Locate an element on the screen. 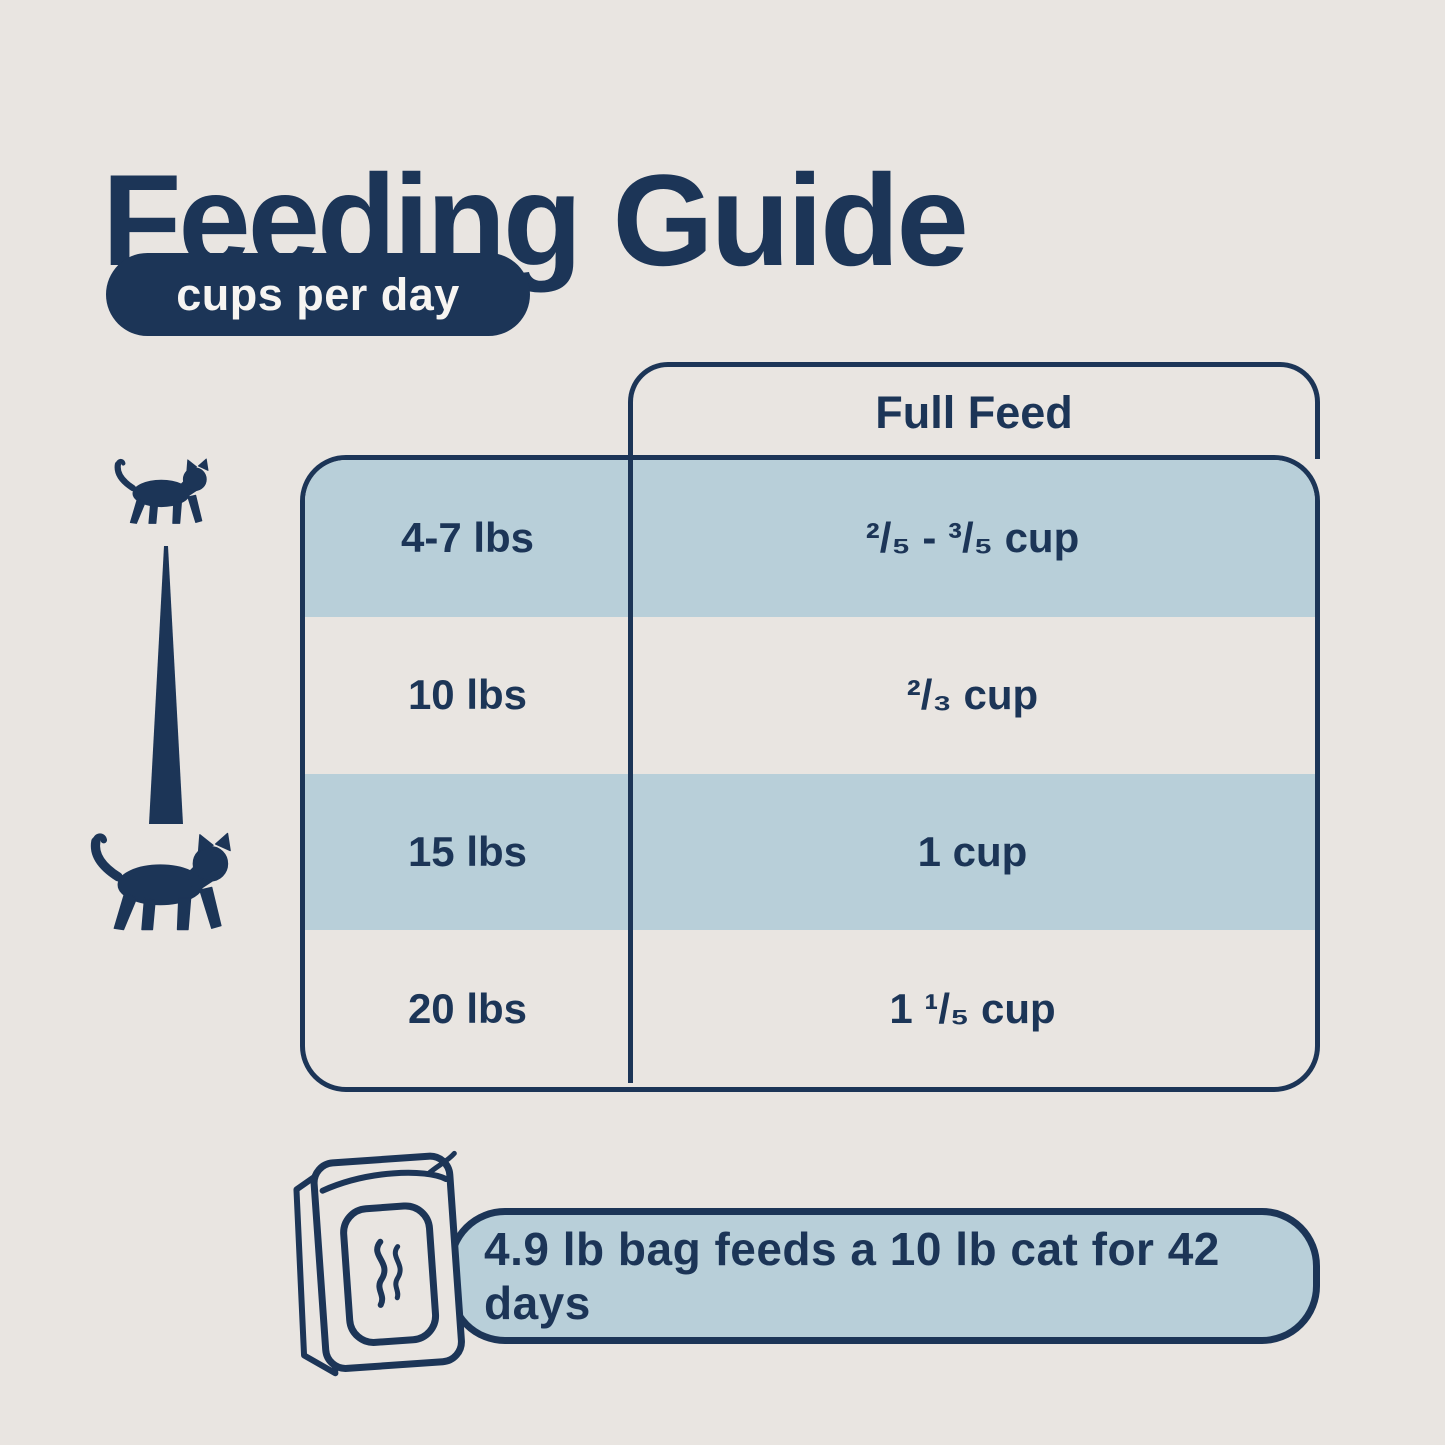  table-column-divider is located at coordinates (630, 771).